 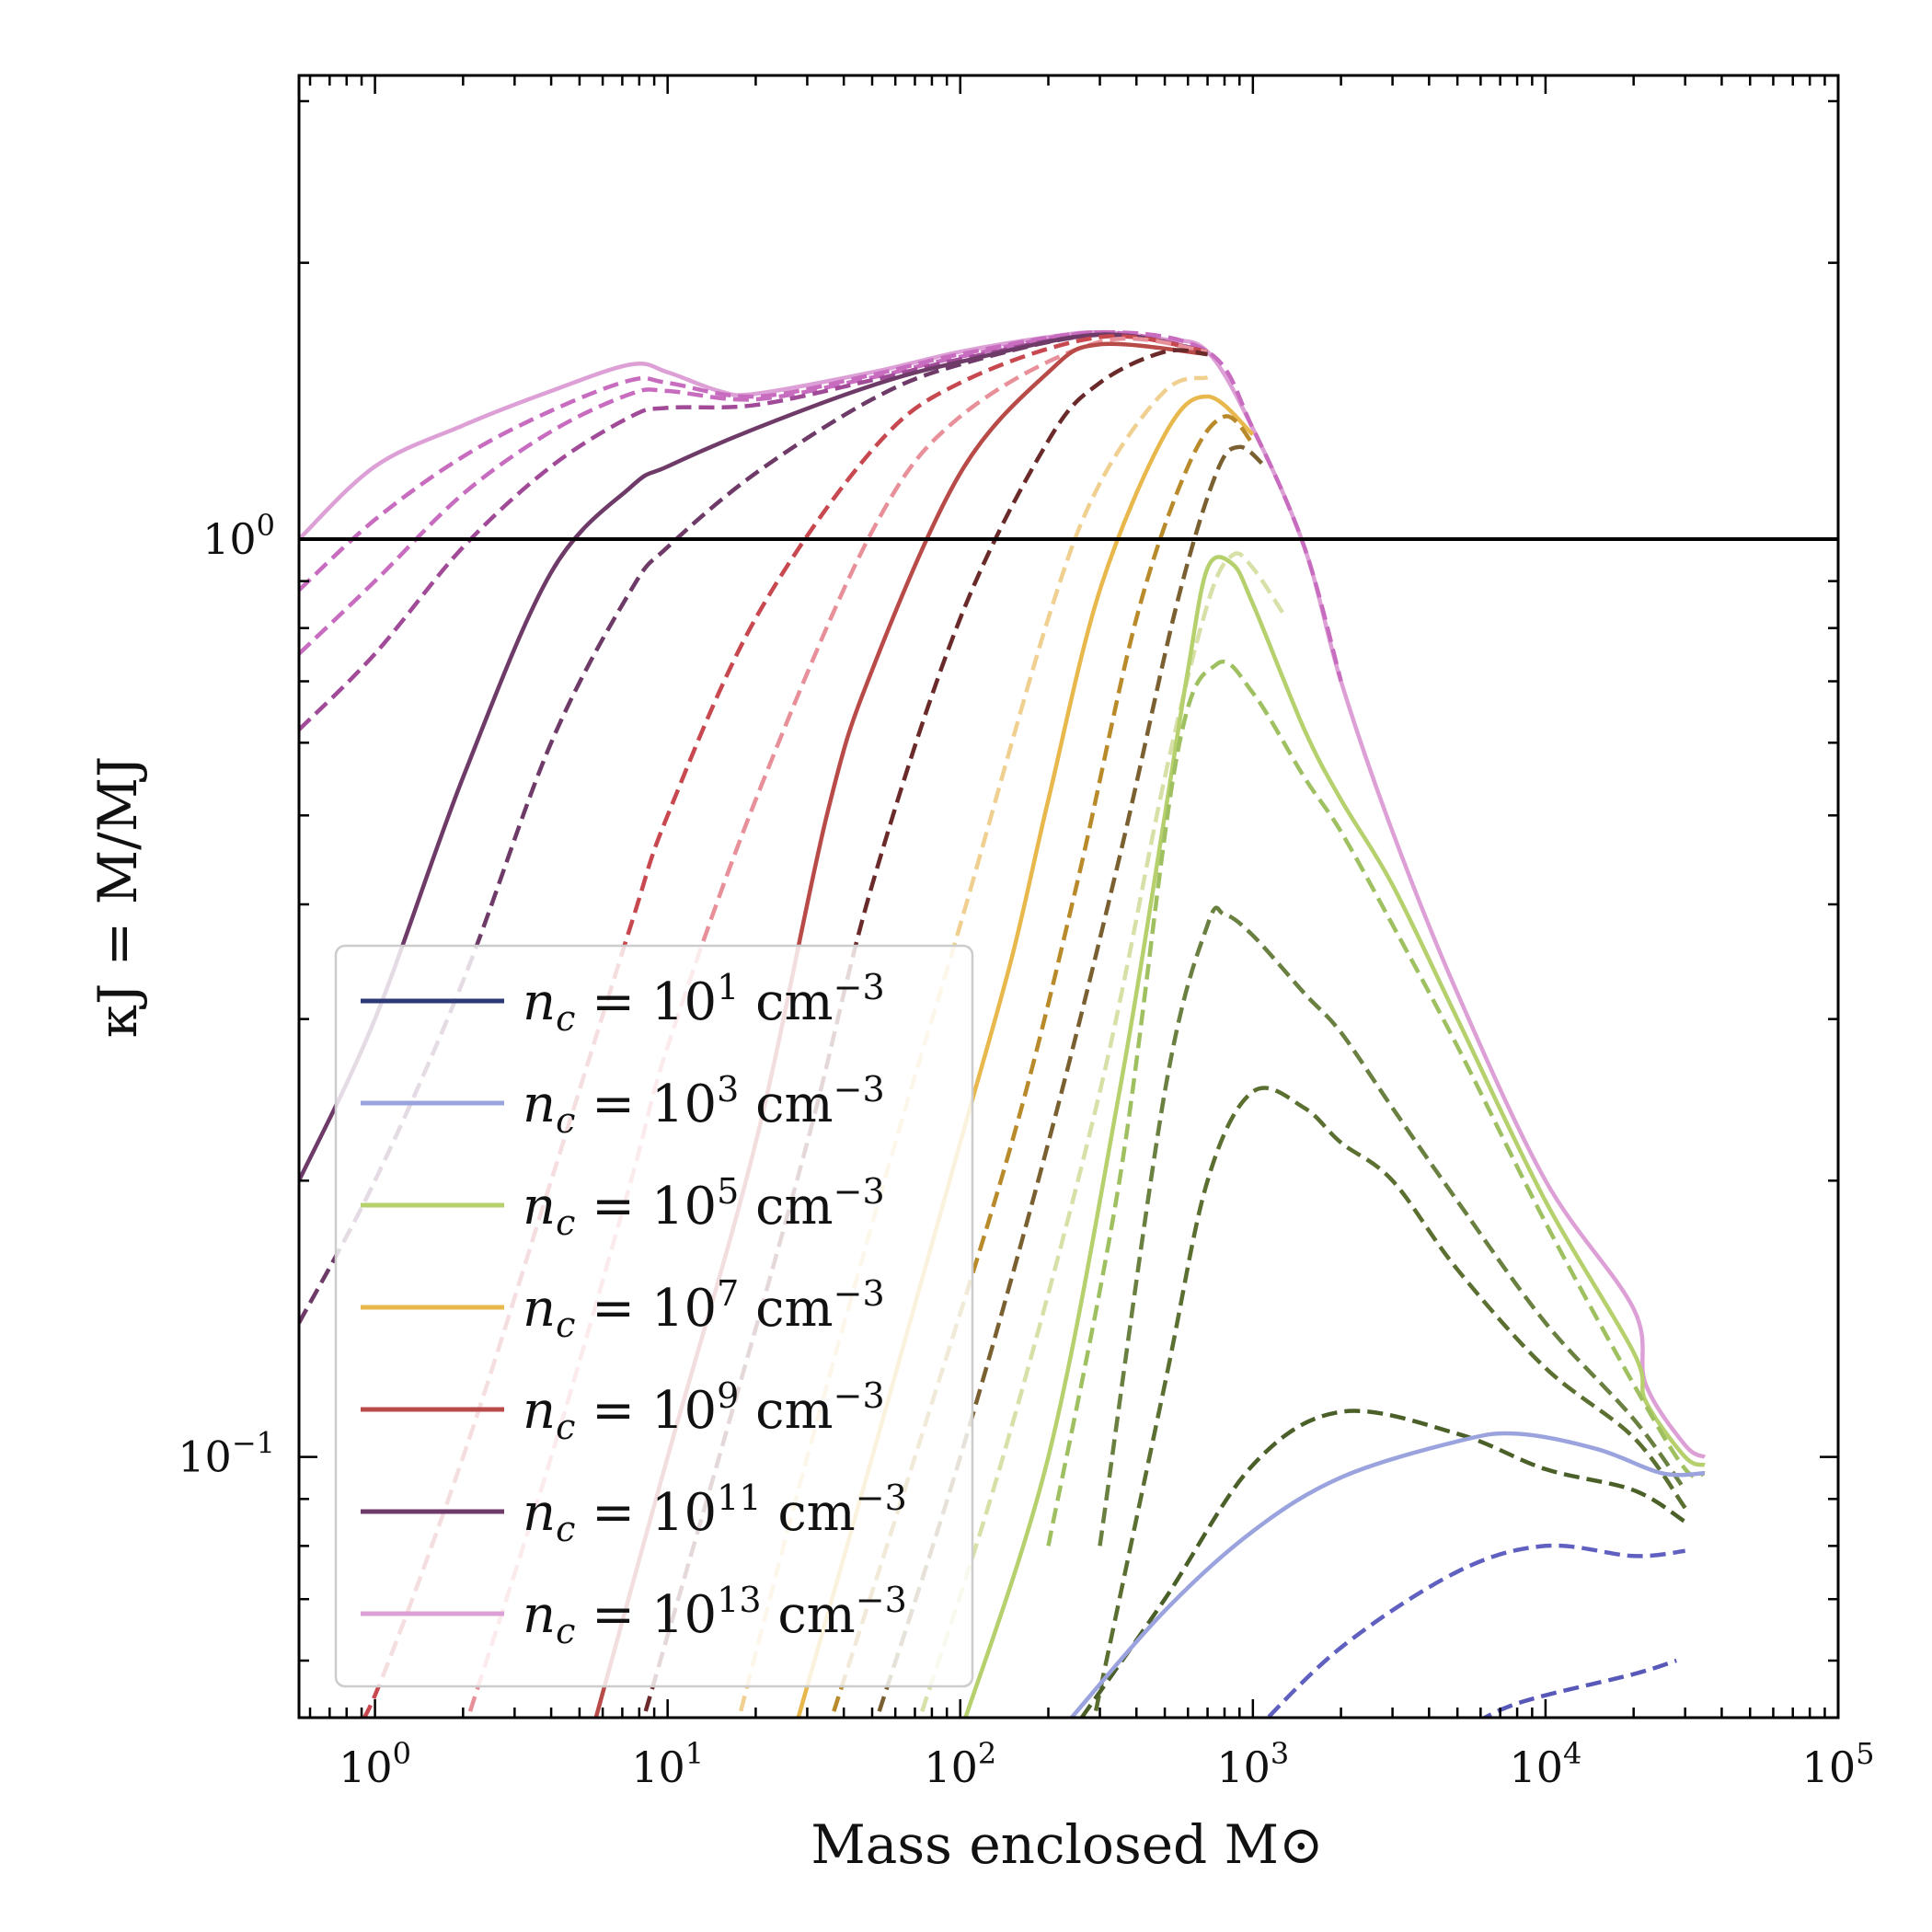 What do you see at coordinates (1545, 1764) in the screenshot?
I see `x-tick-label: 10⁴` at bounding box center [1545, 1764].